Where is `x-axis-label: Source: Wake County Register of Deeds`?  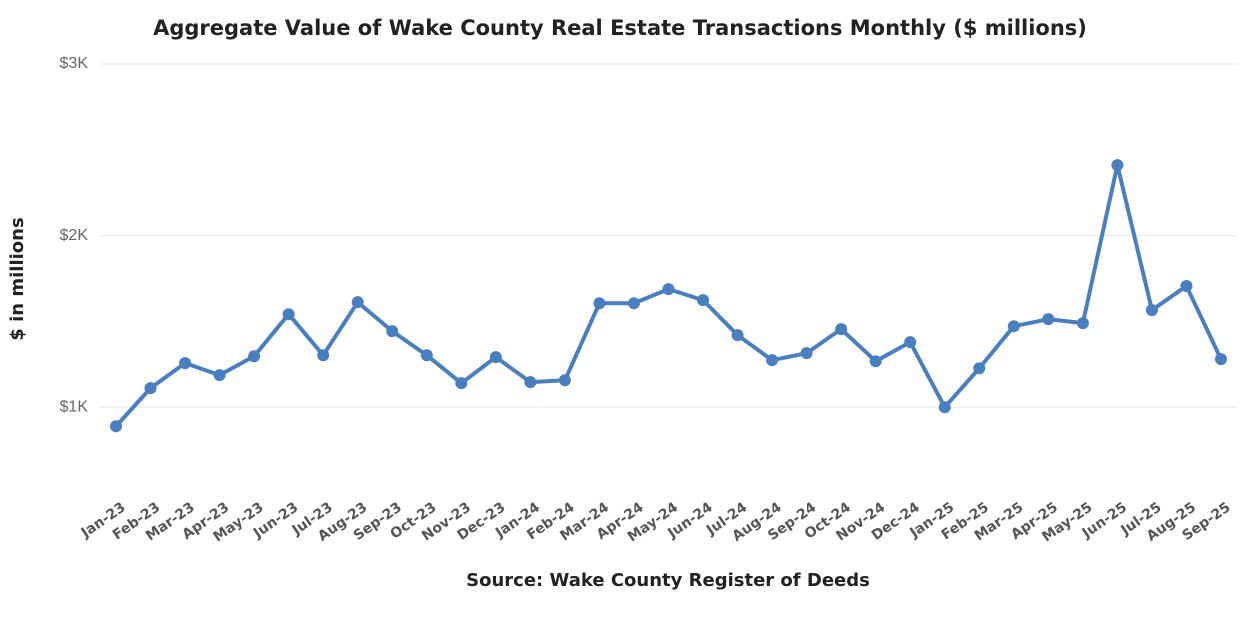 x-axis-label: Source: Wake County Register of Deeds is located at coordinates (668, 580).